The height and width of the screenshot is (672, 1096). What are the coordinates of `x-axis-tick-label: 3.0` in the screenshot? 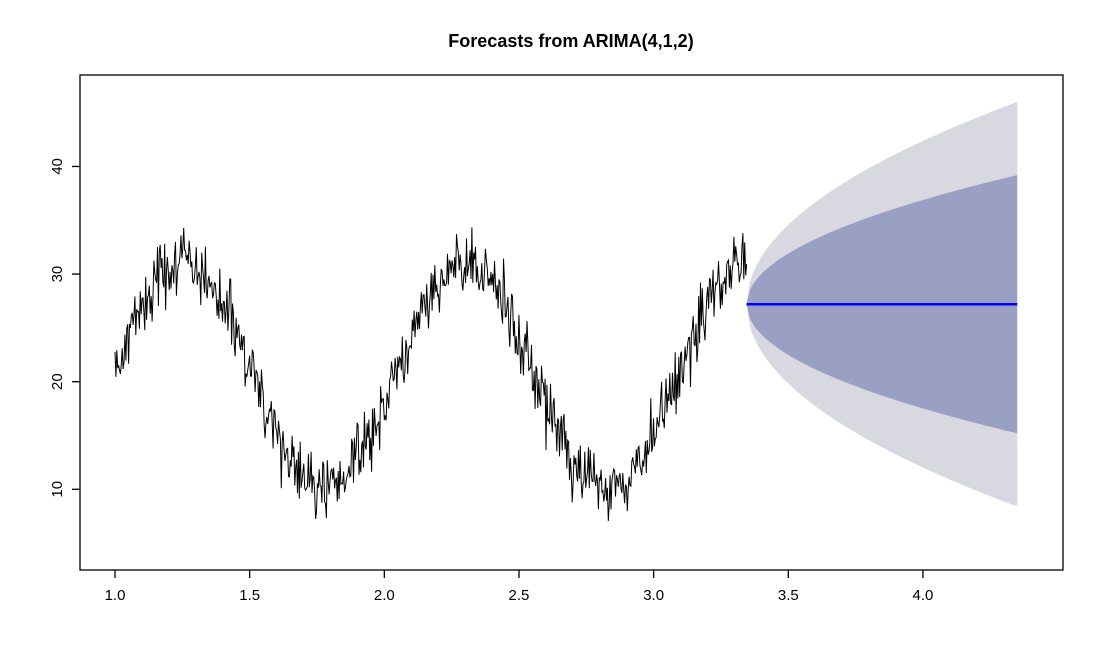 It's located at (653, 595).